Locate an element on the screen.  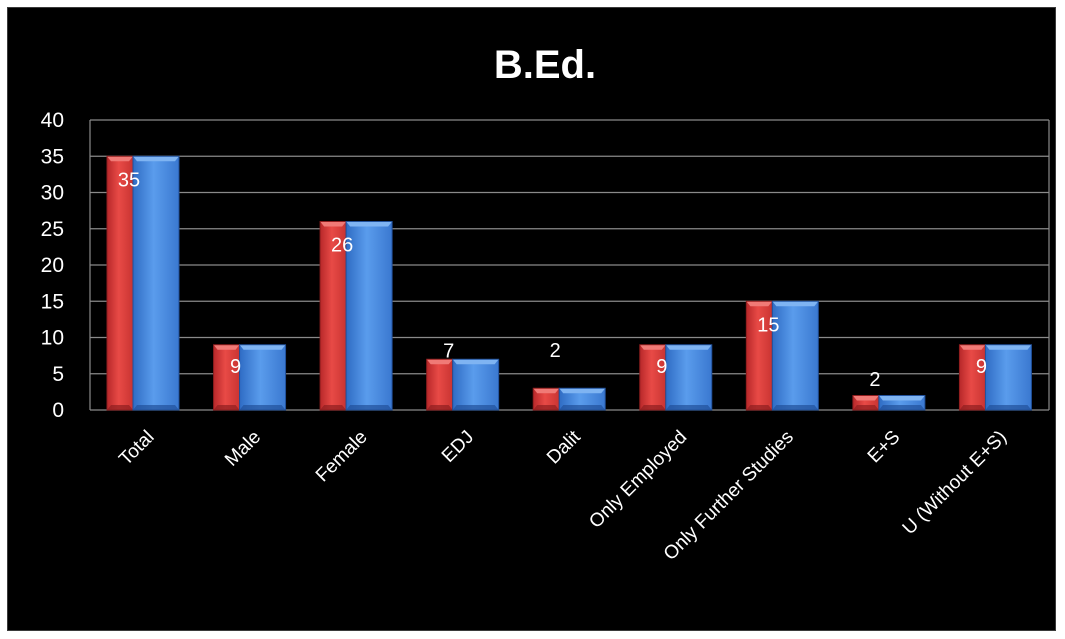
data-label-8: 9 is located at coordinates (981, 367).